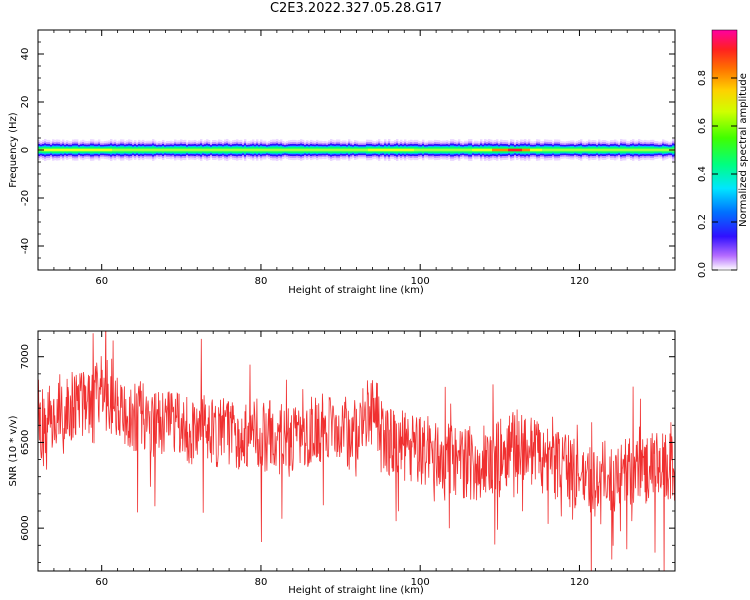 The width and height of the screenshot is (750, 600). What do you see at coordinates (261, 582) in the screenshot?
I see `snr-xtick-label: 80` at bounding box center [261, 582].